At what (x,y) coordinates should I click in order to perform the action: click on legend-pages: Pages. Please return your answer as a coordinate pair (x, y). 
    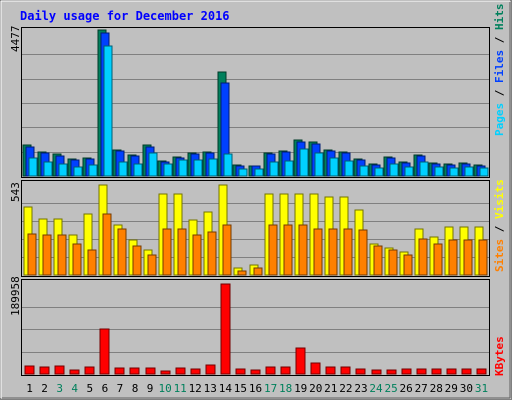
    Looking at the image, I should click on (499, 119).